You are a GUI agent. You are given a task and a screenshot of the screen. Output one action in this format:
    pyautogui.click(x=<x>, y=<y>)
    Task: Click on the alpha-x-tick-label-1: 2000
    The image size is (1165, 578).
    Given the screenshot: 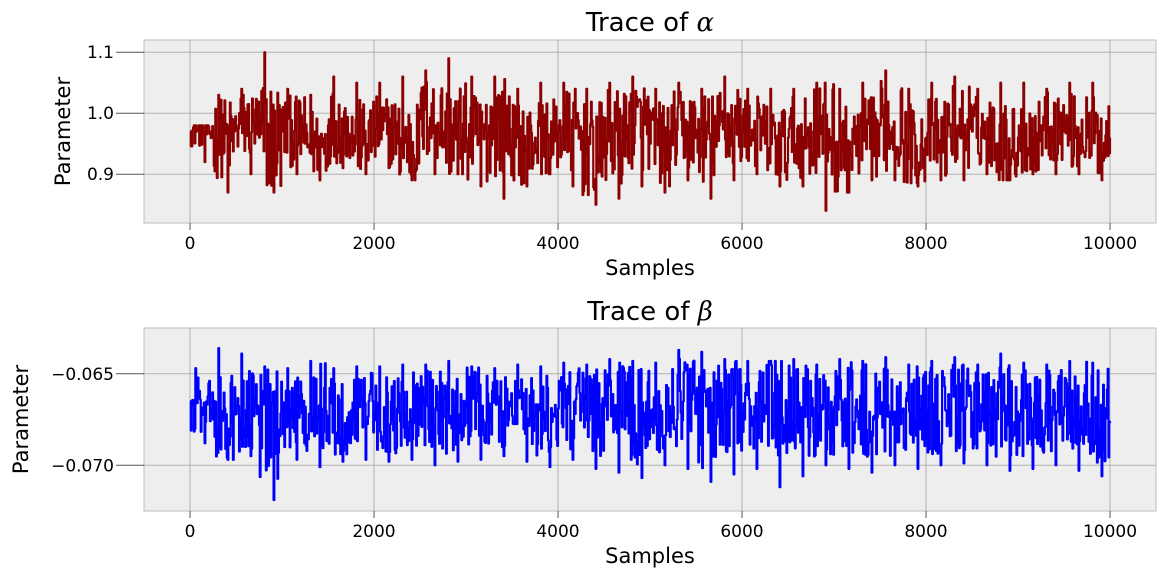 What is the action you would take?
    pyautogui.click(x=373, y=244)
    